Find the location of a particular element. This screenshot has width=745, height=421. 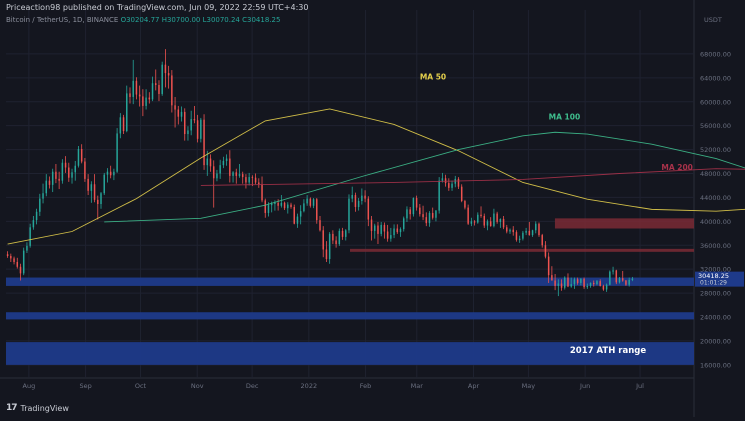

tradingview-logo: 17 TradingView is located at coordinates (37, 408).